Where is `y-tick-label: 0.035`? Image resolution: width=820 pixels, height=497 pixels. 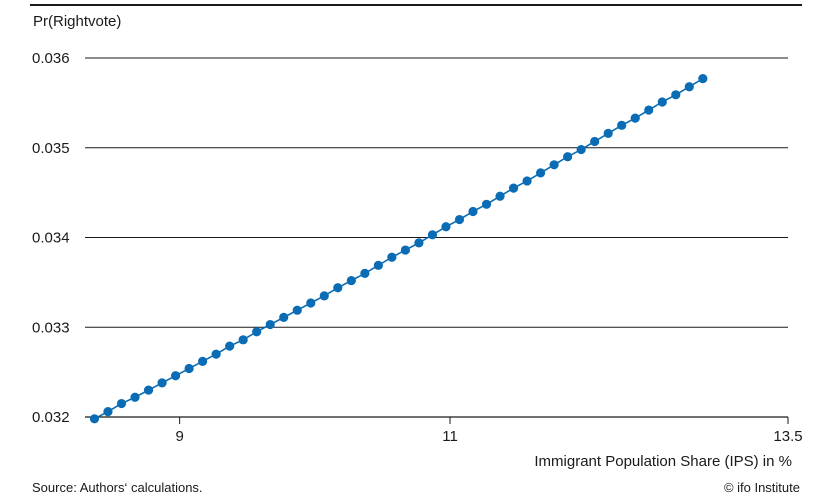 y-tick-label: 0.035 is located at coordinates (51, 148).